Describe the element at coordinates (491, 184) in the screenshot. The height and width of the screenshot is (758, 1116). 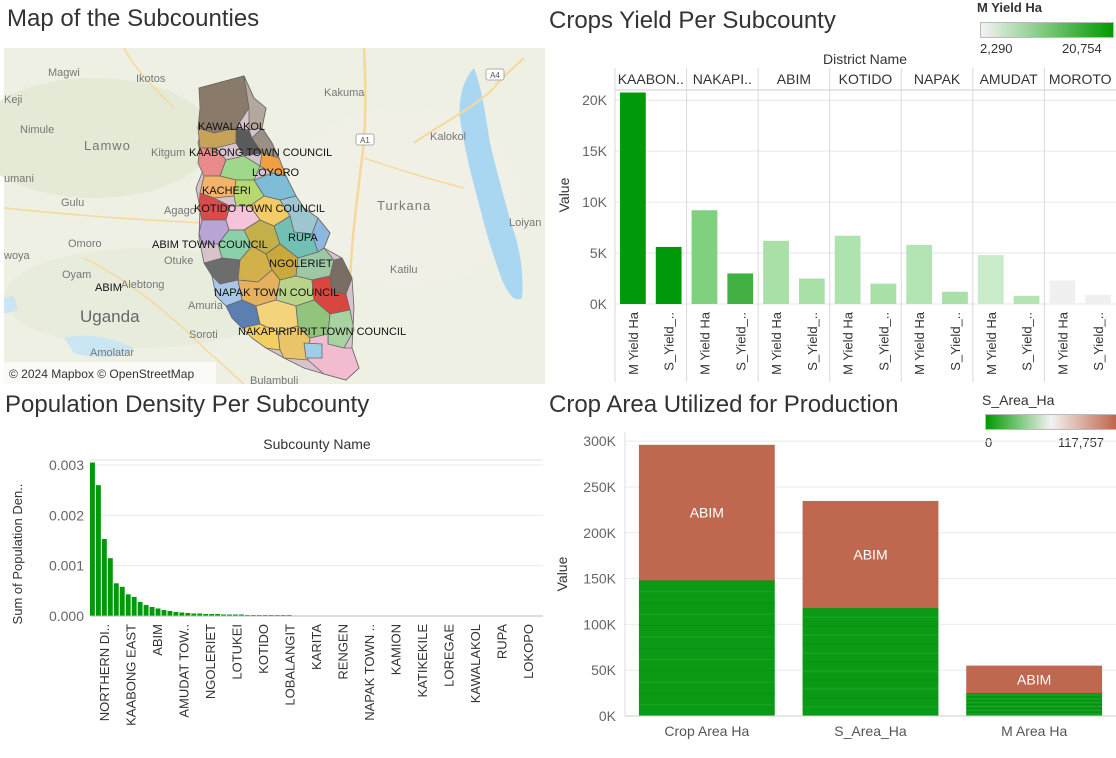
I see `lake-turkana` at that location.